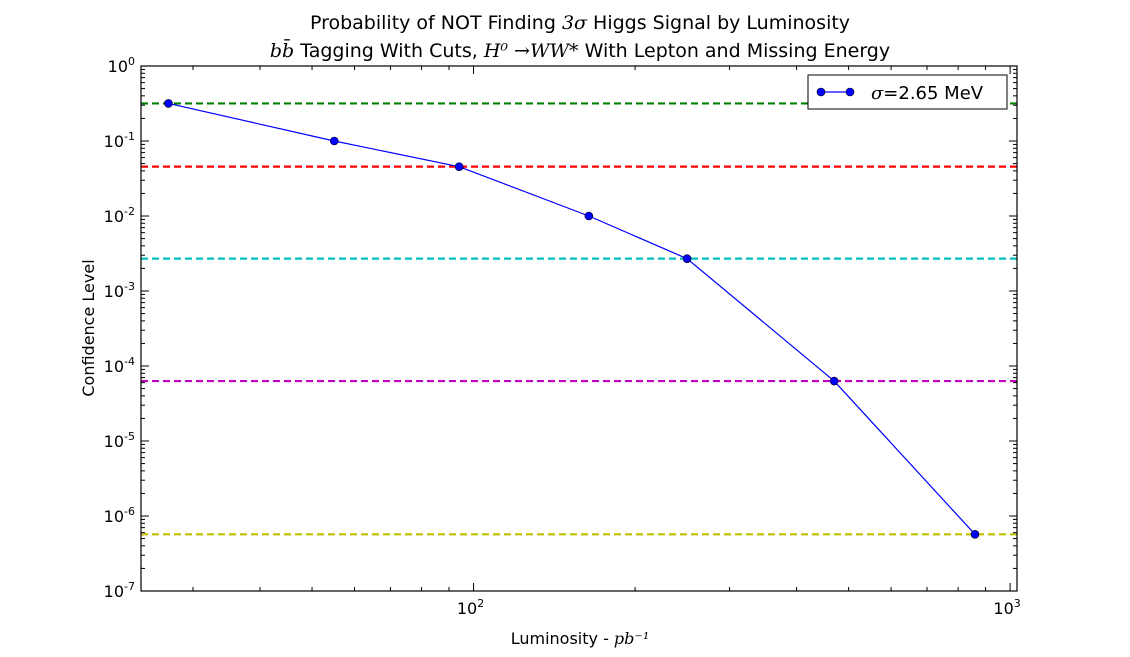 The width and height of the screenshot is (1130, 657). What do you see at coordinates (88, 327) in the screenshot?
I see `y-axis-label: Confidence Level` at bounding box center [88, 327].